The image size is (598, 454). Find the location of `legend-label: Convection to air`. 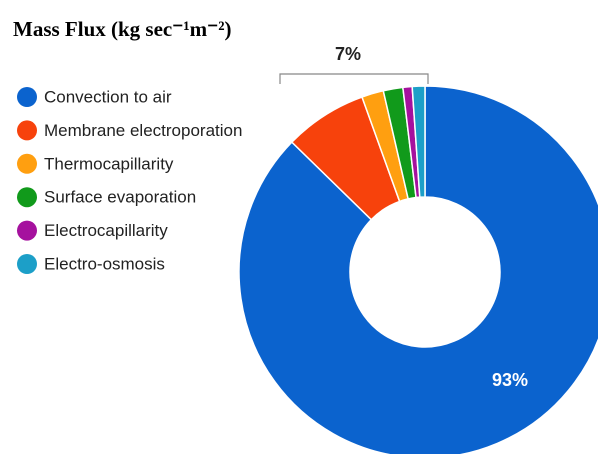

legend-label: Convection to air is located at coordinates (108, 96).